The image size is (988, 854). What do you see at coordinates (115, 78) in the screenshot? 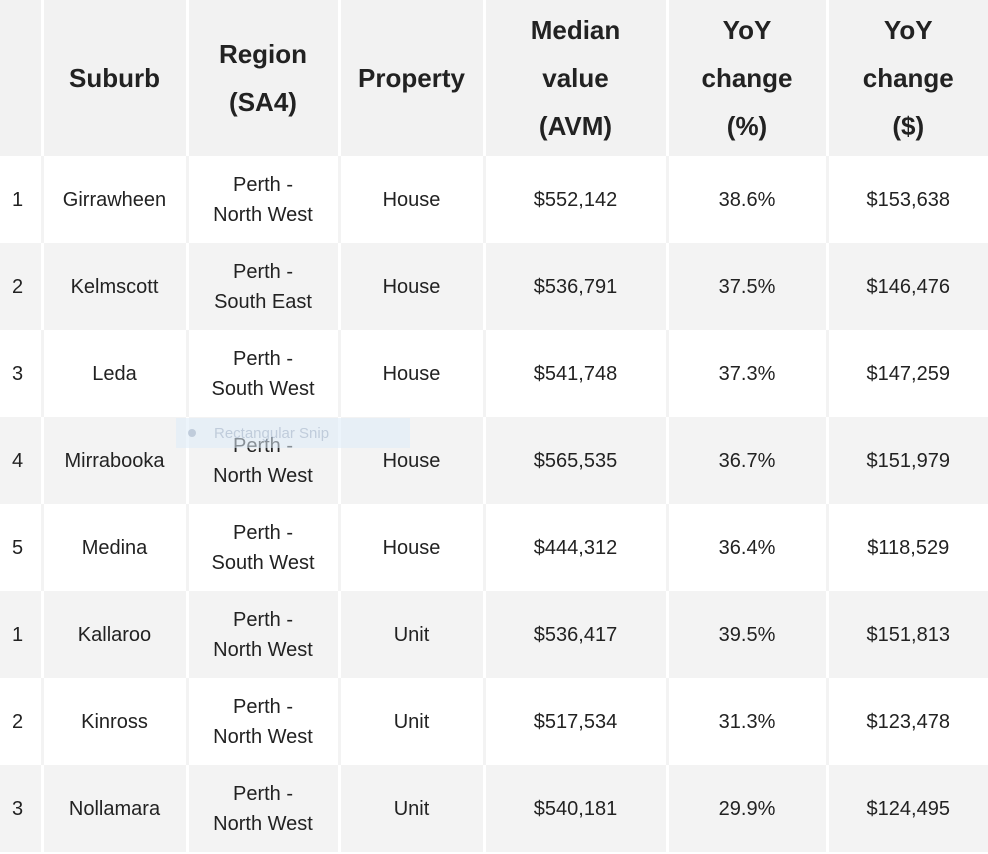
I see `header-suburb: Suburb` at bounding box center [115, 78].